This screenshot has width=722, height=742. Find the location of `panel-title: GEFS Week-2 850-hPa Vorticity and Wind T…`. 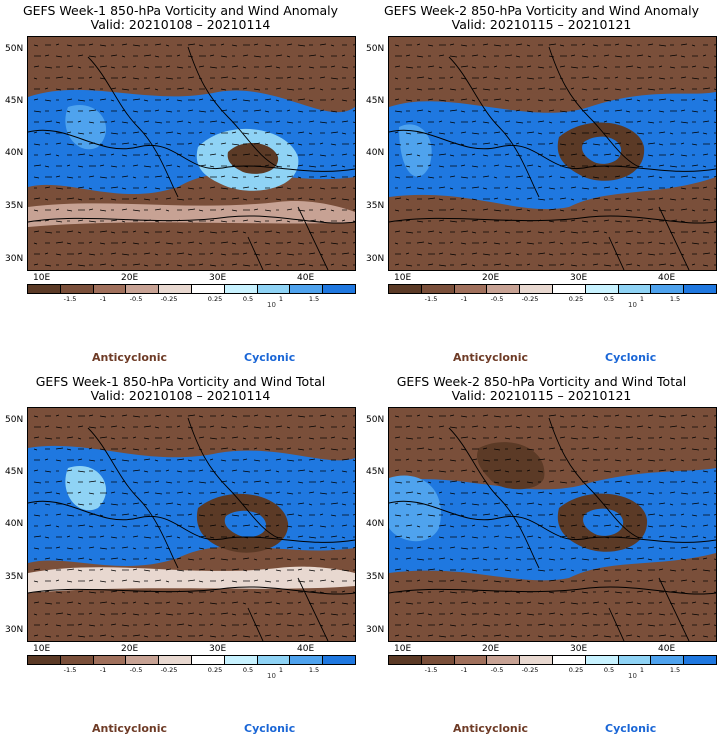

panel-title: GEFS Week-2 850-hPa Vorticity and Wind T… is located at coordinates (541, 381).